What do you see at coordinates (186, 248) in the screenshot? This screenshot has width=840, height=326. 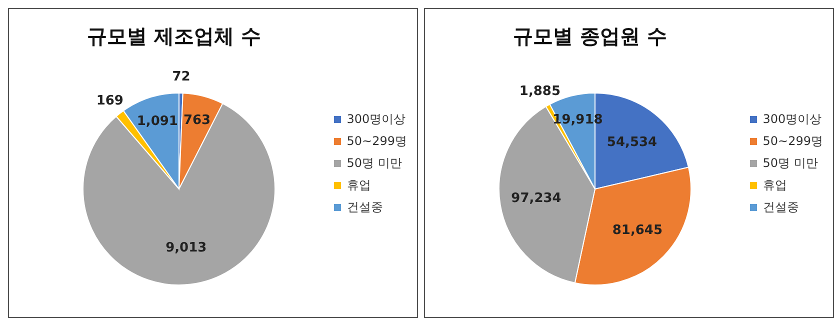 I see `data-label: 9,013` at bounding box center [186, 248].